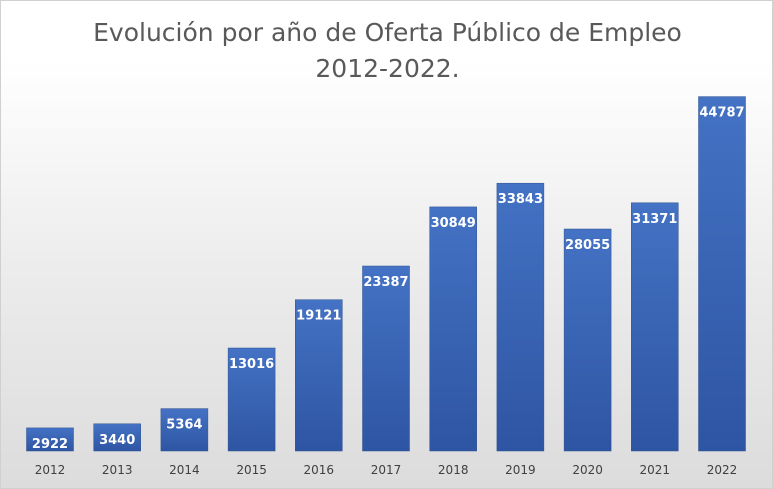 Image resolution: width=773 pixels, height=489 pixels. Describe the element at coordinates (184, 425) in the screenshot. I see `bar-value-label-2014: 5364` at that location.